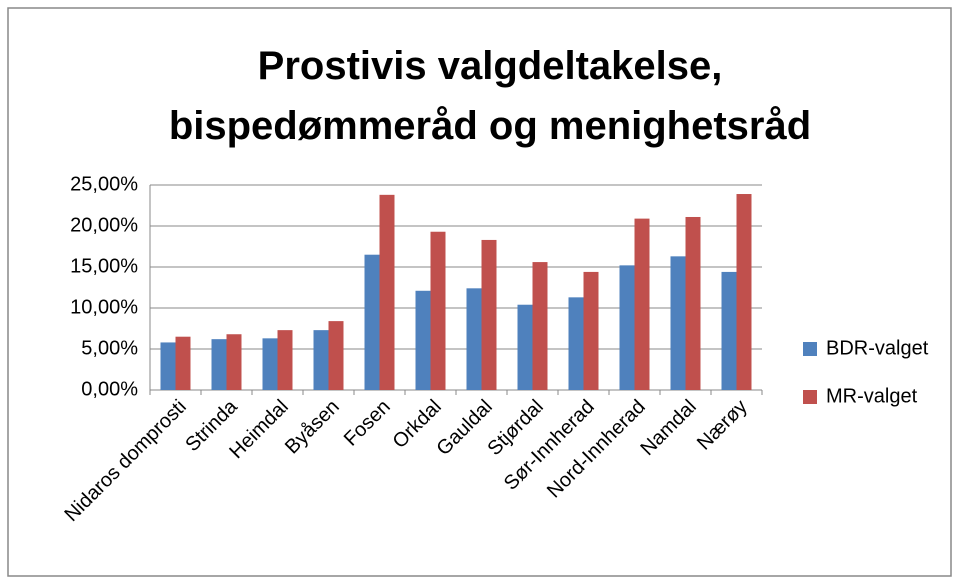 This screenshot has height=583, width=959. Describe the element at coordinates (877, 348) in the screenshot. I see `legend-label: BDR-valget` at that location.